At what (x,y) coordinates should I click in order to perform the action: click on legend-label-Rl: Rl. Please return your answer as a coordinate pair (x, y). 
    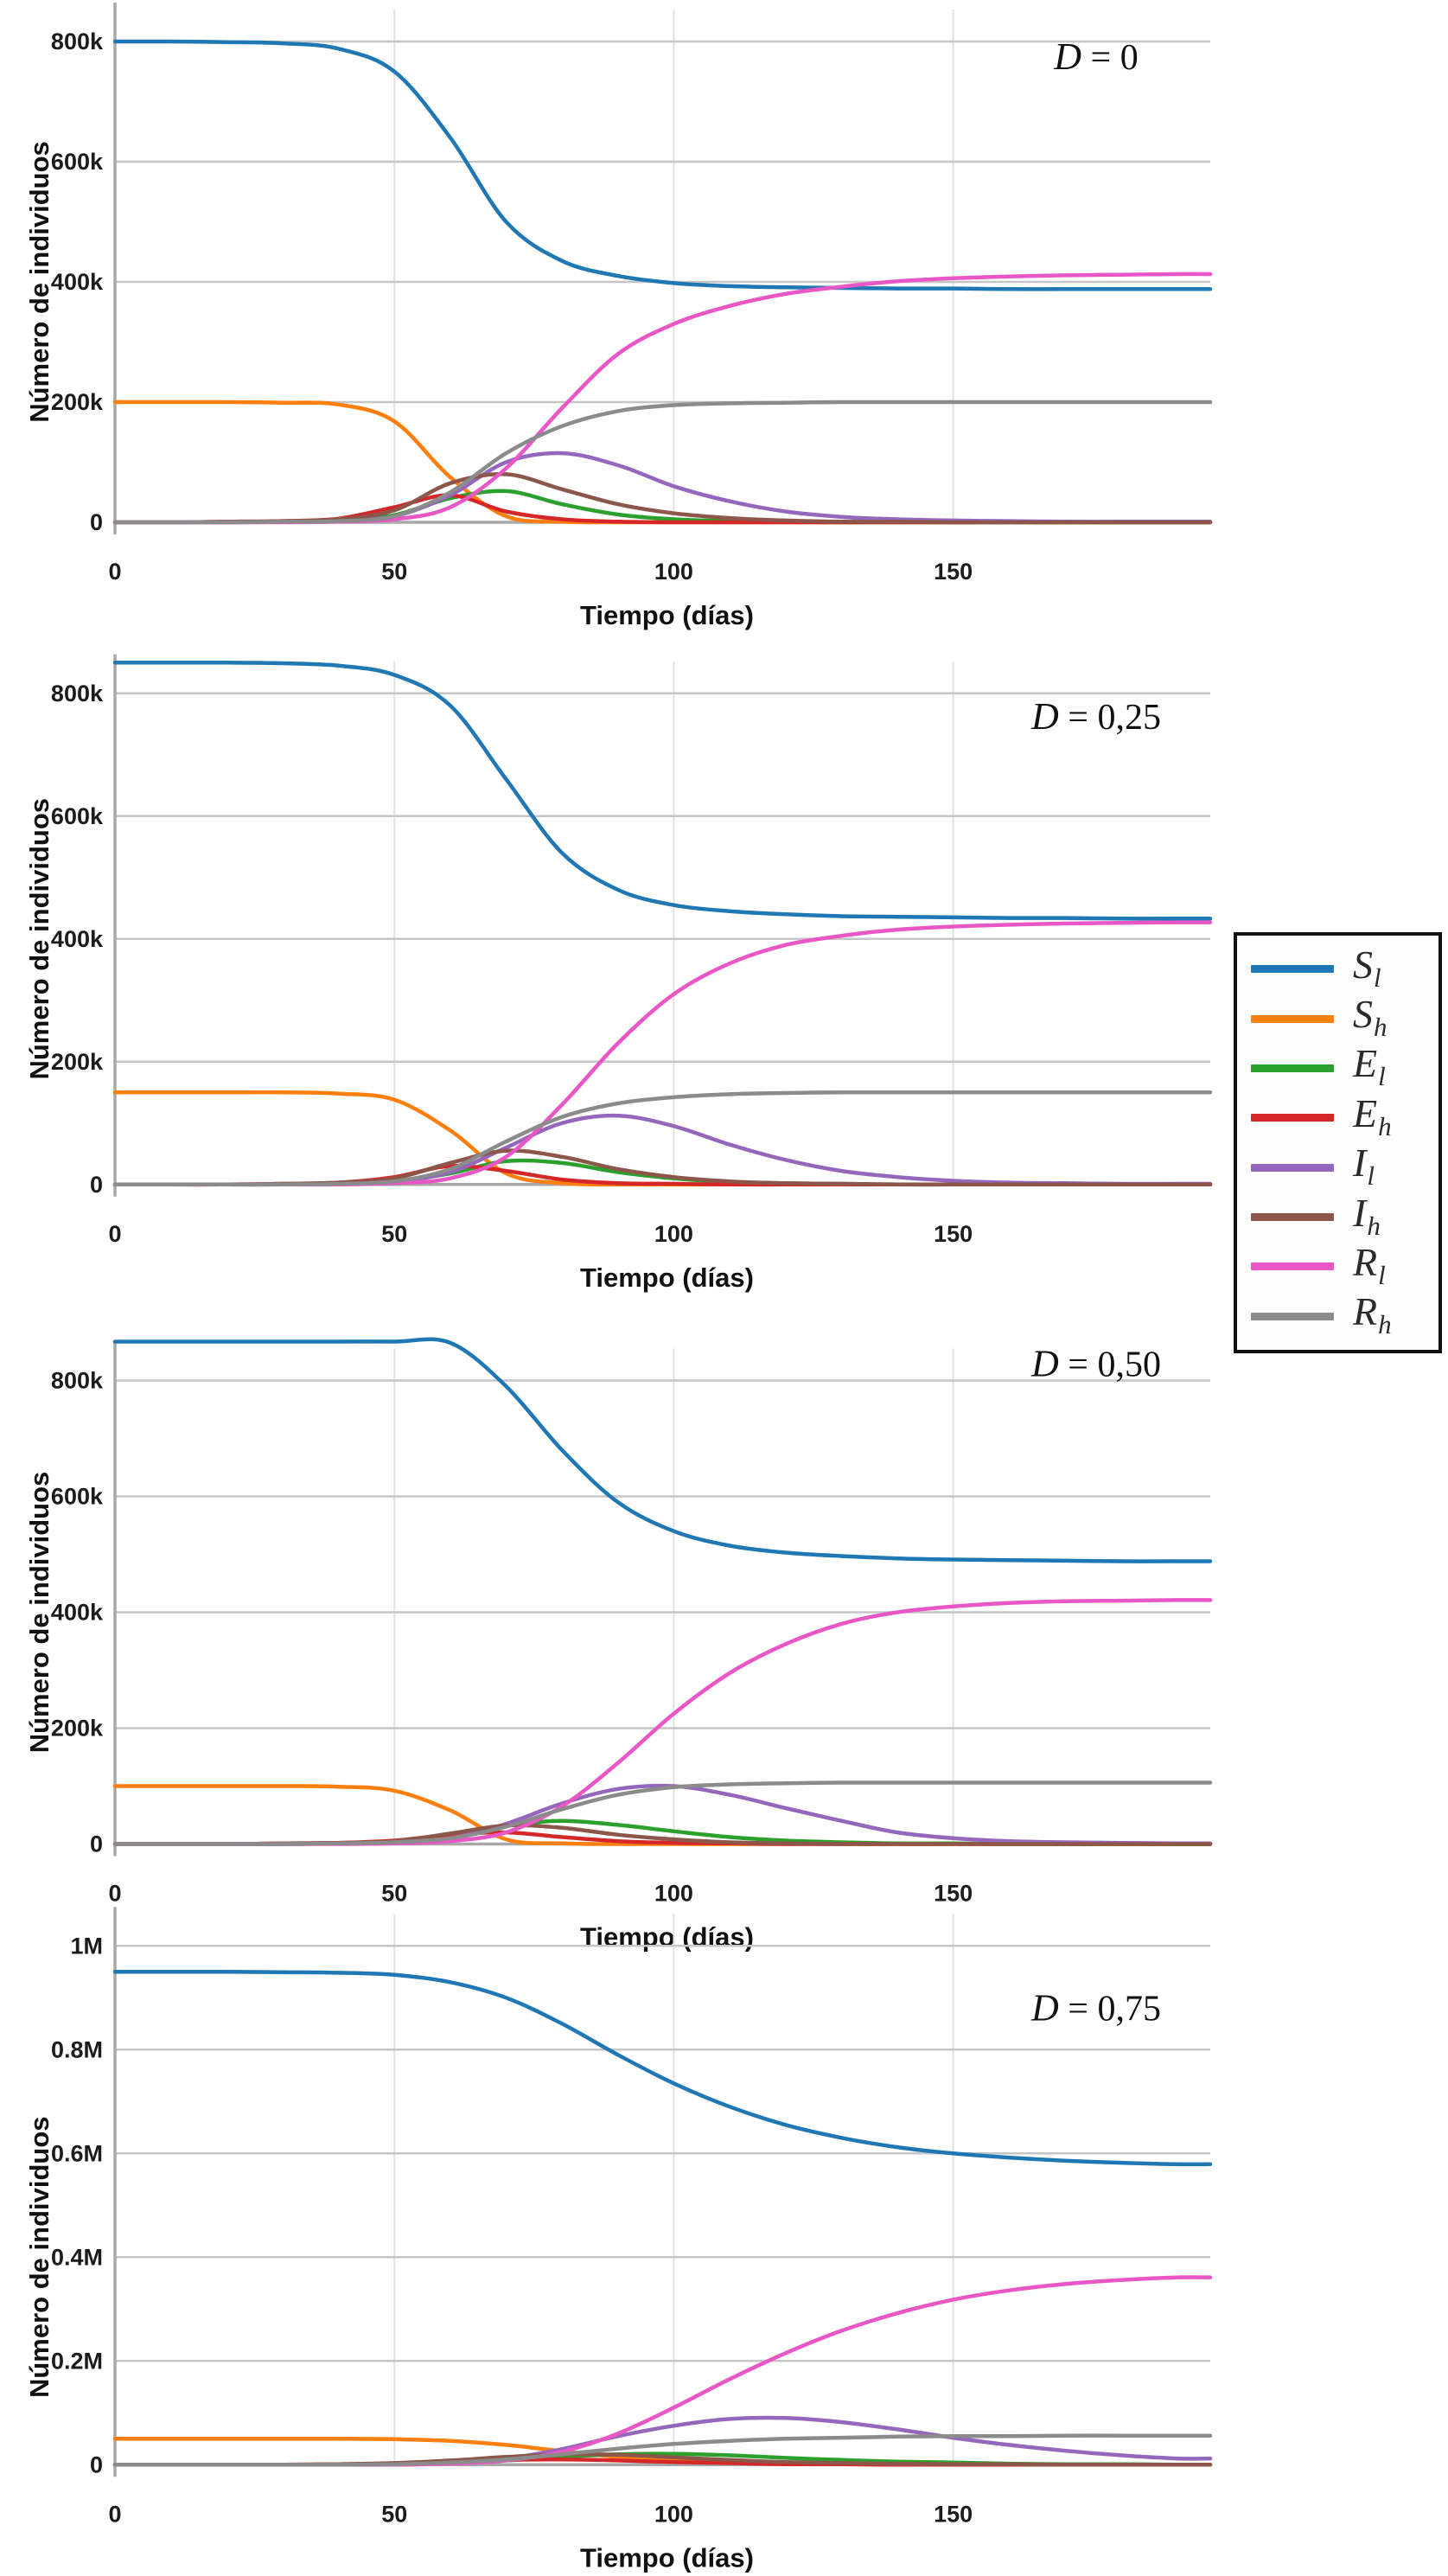
    Looking at the image, I should click on (1369, 1265).